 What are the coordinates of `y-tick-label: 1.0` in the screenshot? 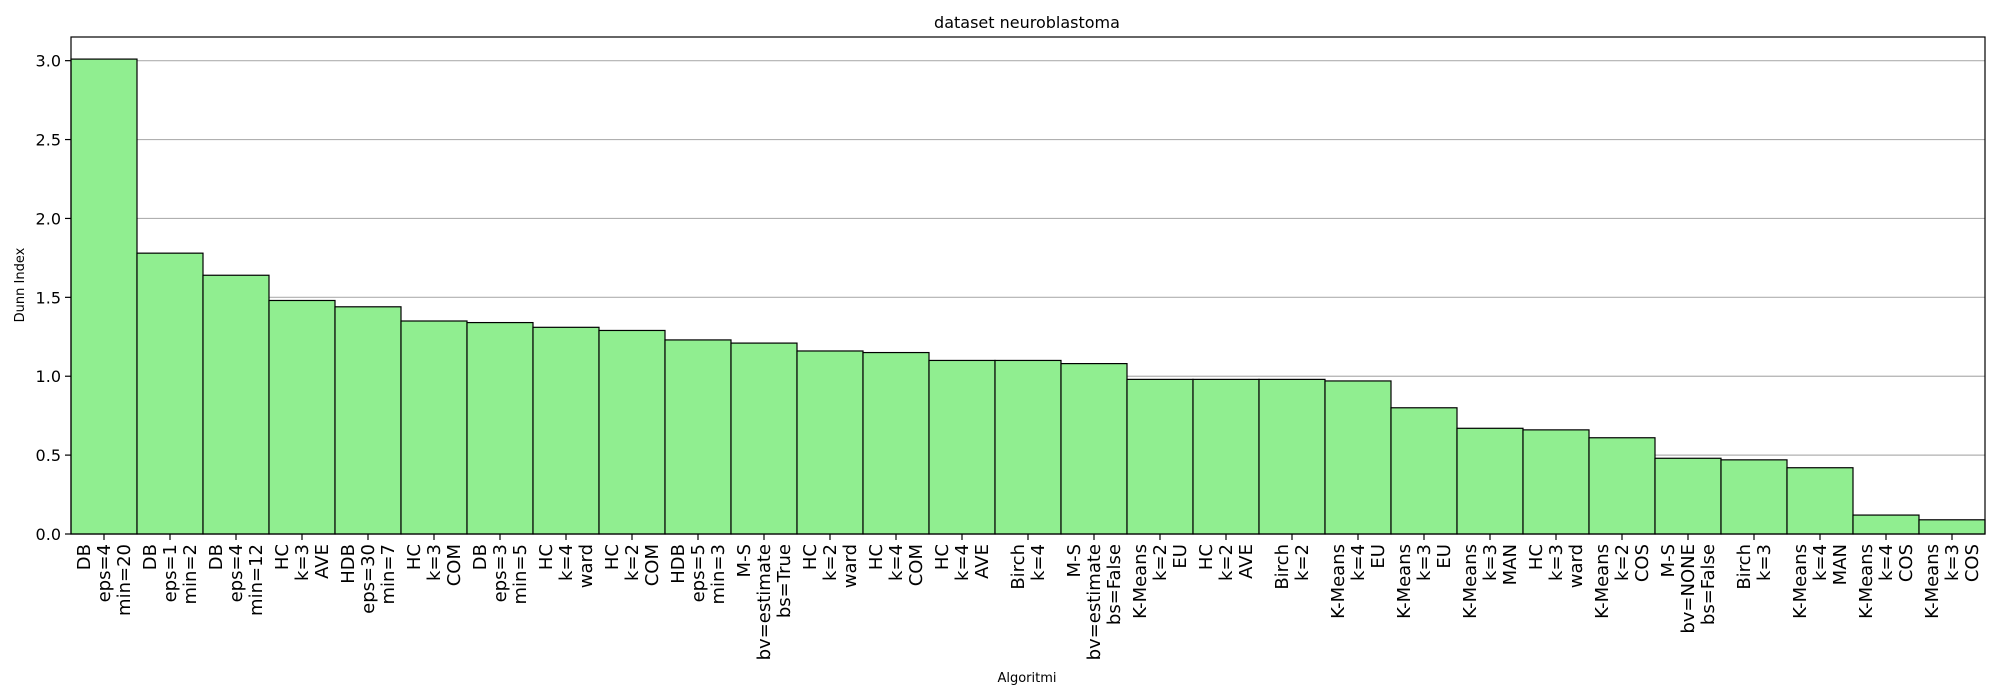 It's located at (48, 376).